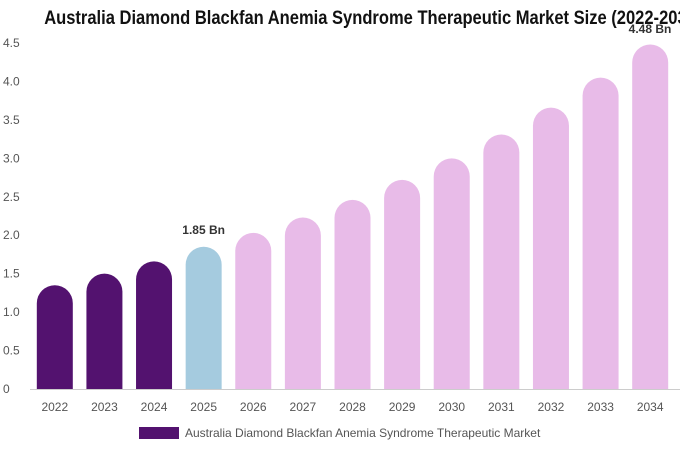 This screenshot has height=450, width=680. Describe the element at coordinates (550, 248) in the screenshot. I see `bar-2032` at that location.